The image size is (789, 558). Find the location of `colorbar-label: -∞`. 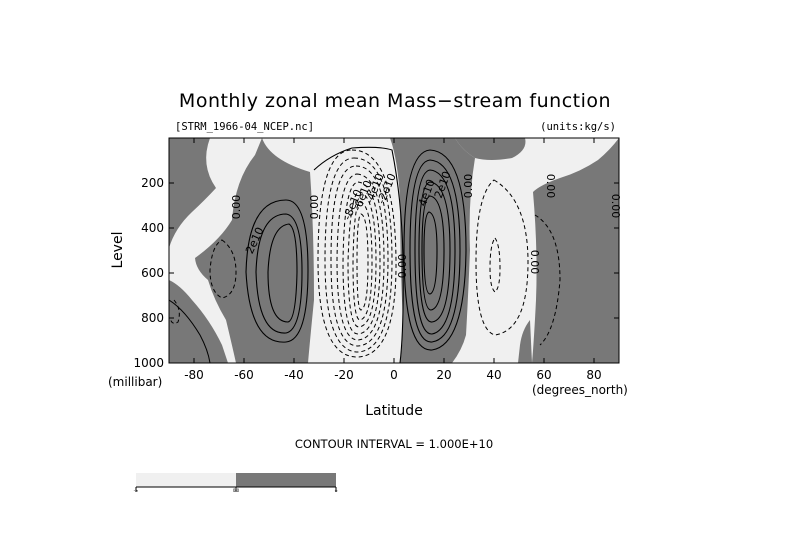

colorbar-label: -∞ is located at coordinates (136, 490).